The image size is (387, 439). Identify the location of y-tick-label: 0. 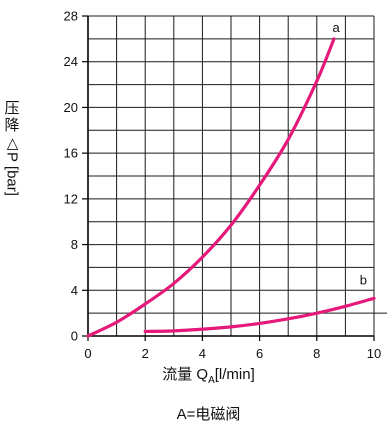
(74, 336).